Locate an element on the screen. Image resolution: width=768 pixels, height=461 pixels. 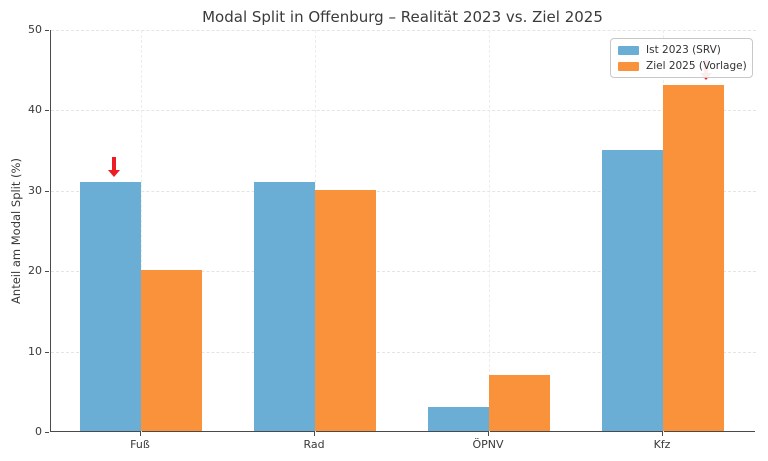
legend-entry-ziel-2025: Ziel 2025 (Vorlage) is located at coordinates (682, 66).